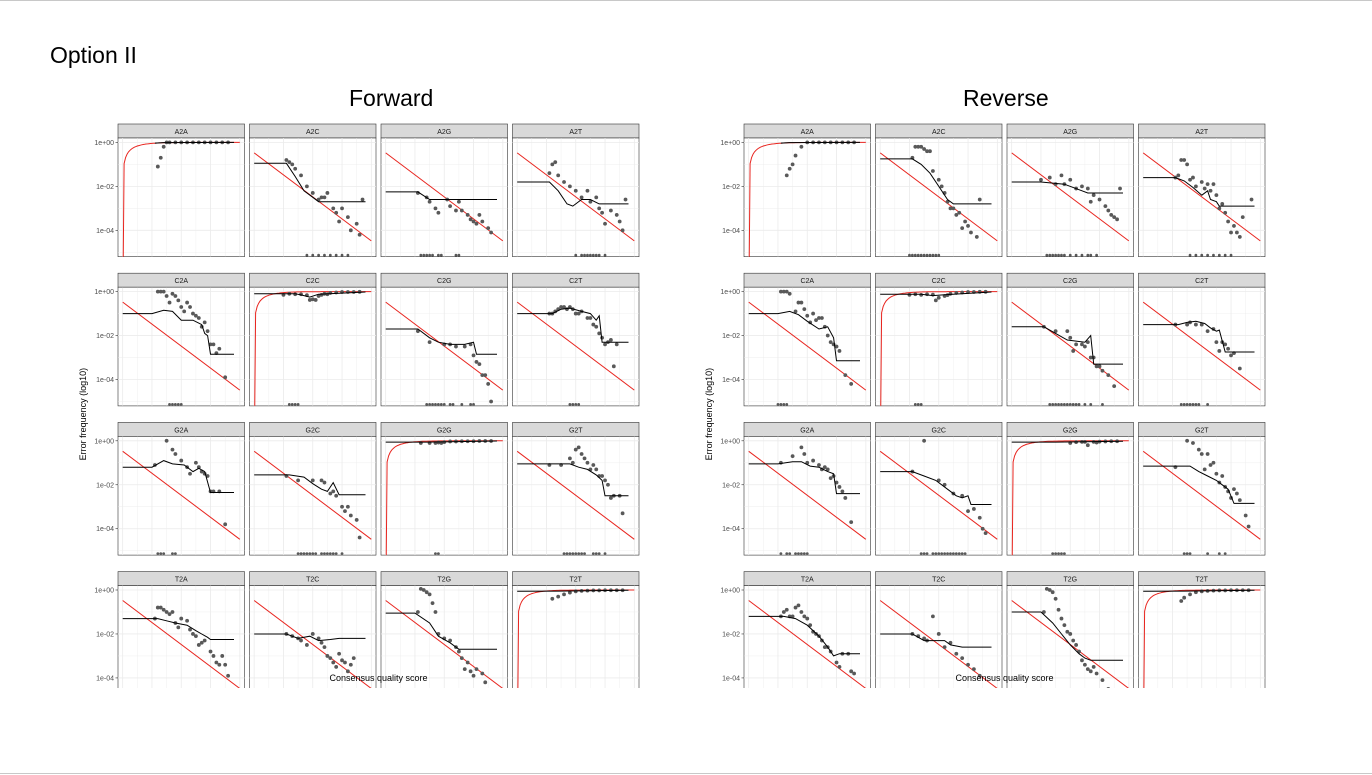  I want to click on facet-t2t: T2T010203040, so click(1202, 629).